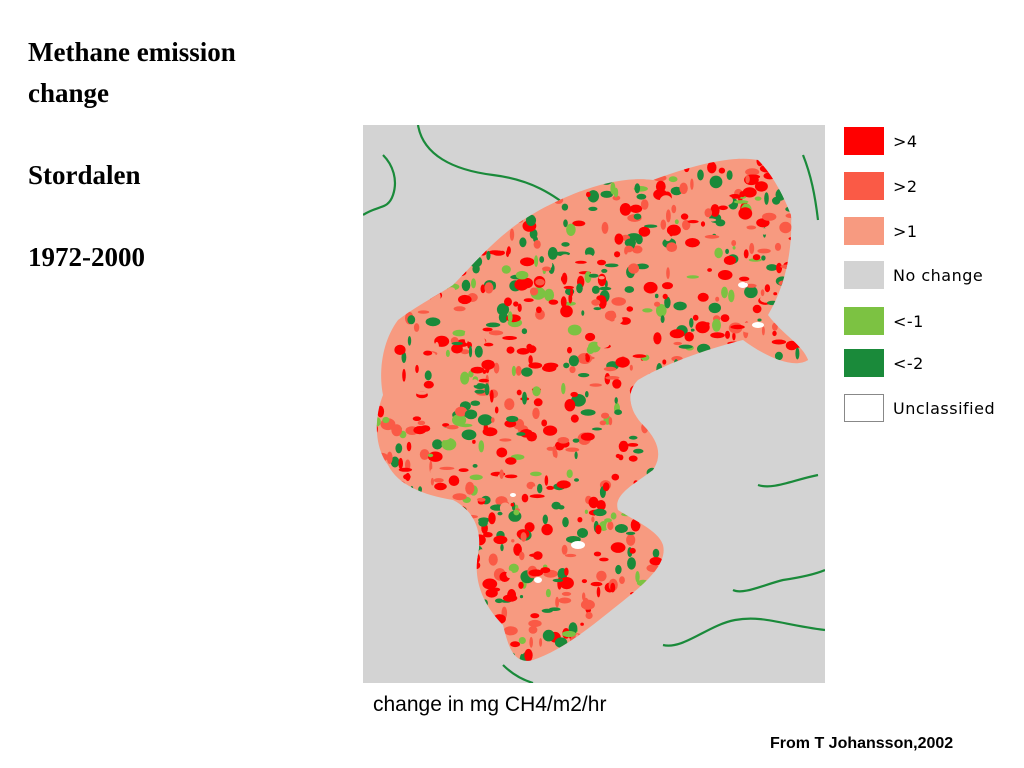  I want to click on legend-item-gt2: >2, so click(934, 186).